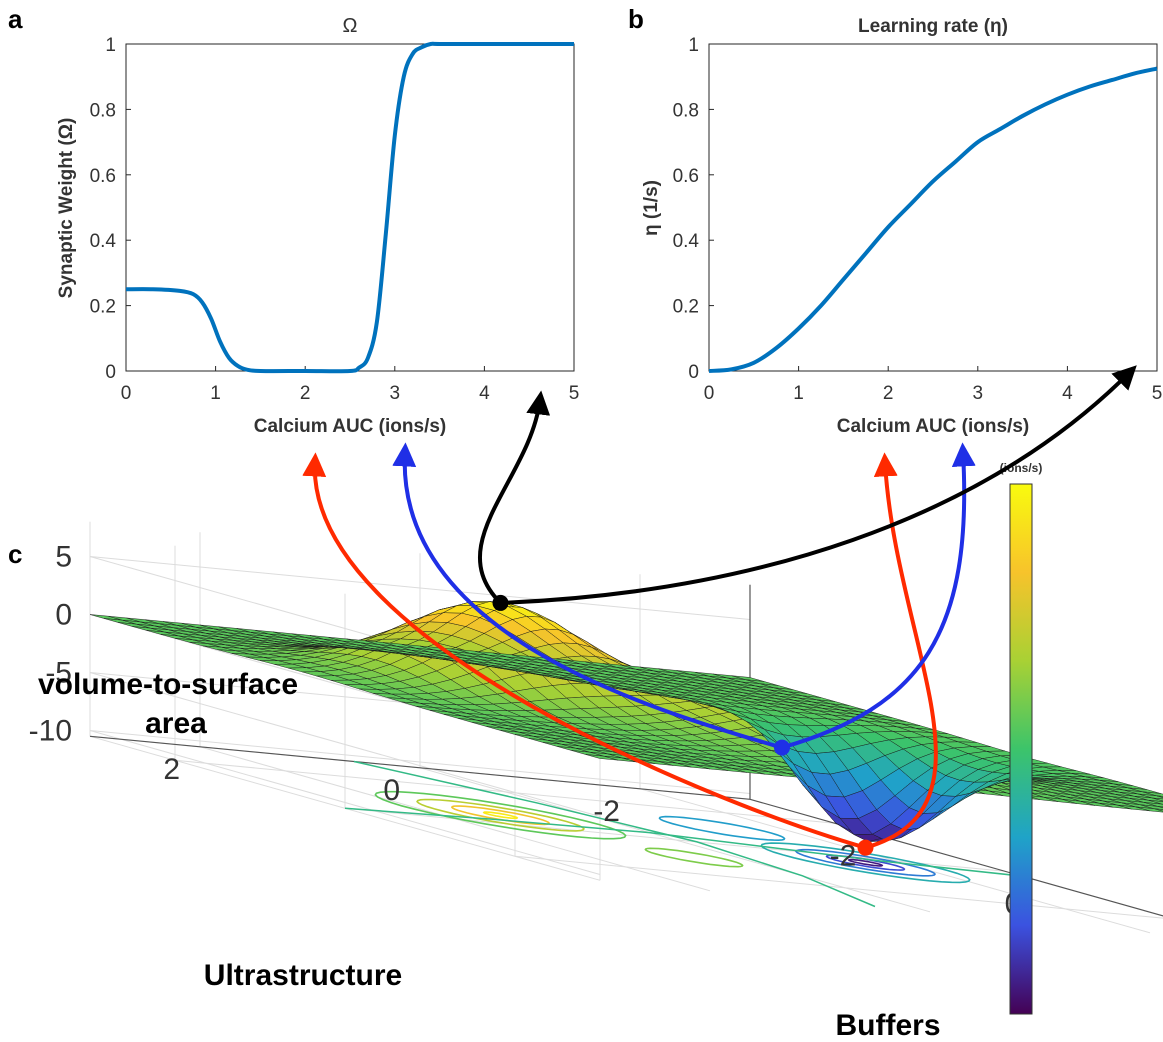  Describe the element at coordinates (110, 45) in the screenshot. I see `panel-a-ytick-label: 1` at that location.